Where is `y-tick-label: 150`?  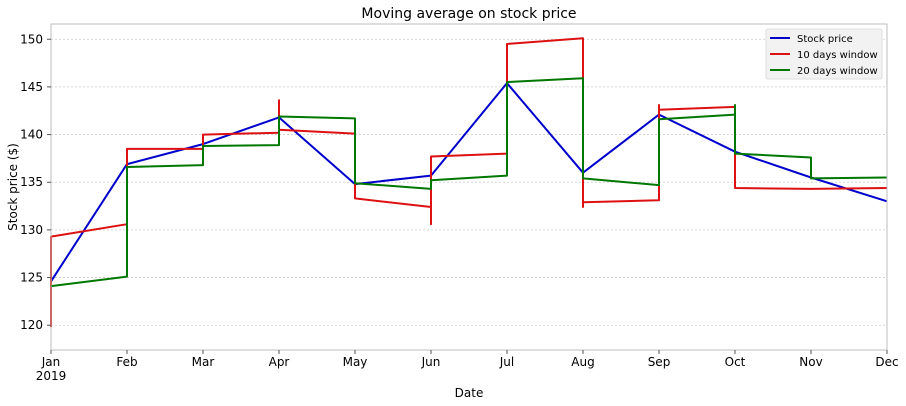
y-tick-label: 150 is located at coordinates (31, 39).